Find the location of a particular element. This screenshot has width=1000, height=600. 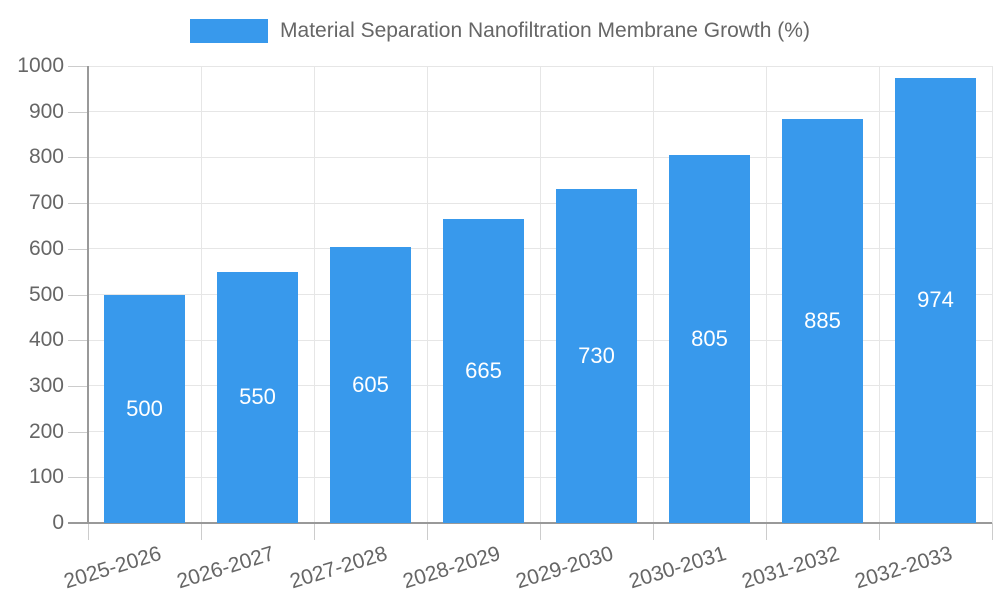

y-axis-line is located at coordinates (88, 294).